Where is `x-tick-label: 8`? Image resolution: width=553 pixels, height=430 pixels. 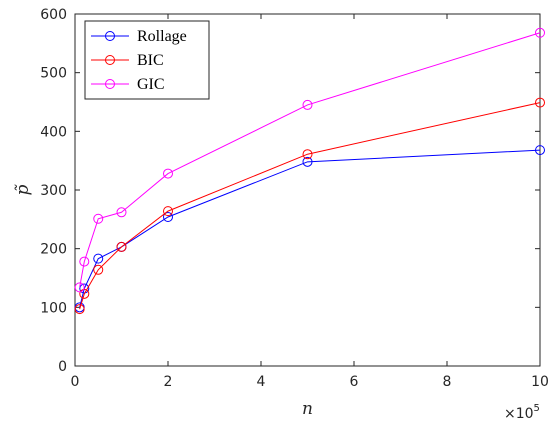 x-tick-label: 8 is located at coordinates (447, 382).